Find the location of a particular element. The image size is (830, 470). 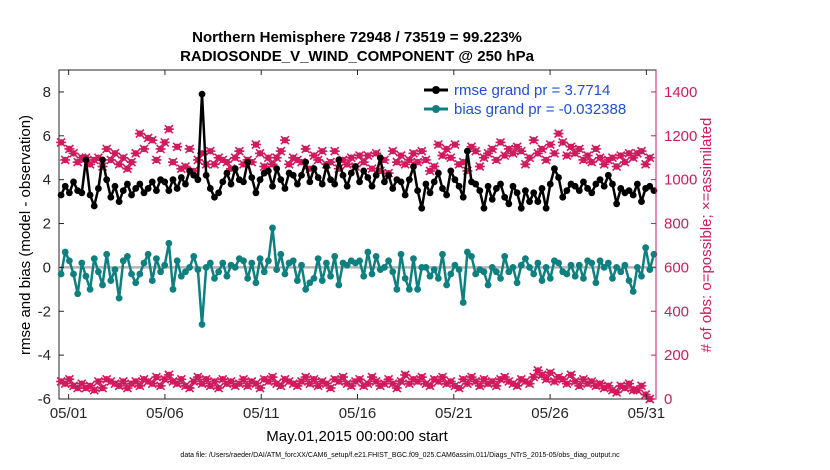

y-left-tick-label: -4 is located at coordinates (44, 355).